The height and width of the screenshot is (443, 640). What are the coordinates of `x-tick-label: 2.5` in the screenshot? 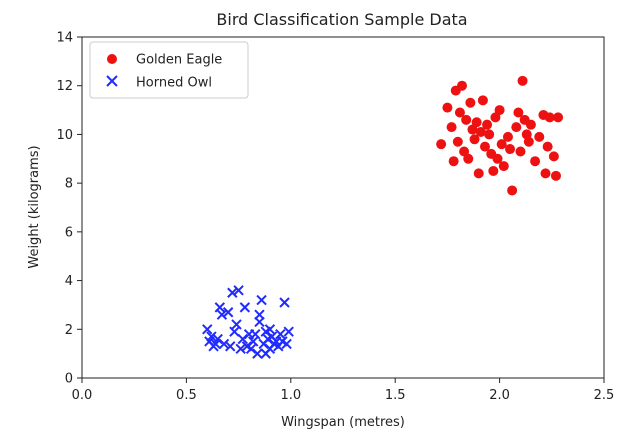 It's located at (604, 395).